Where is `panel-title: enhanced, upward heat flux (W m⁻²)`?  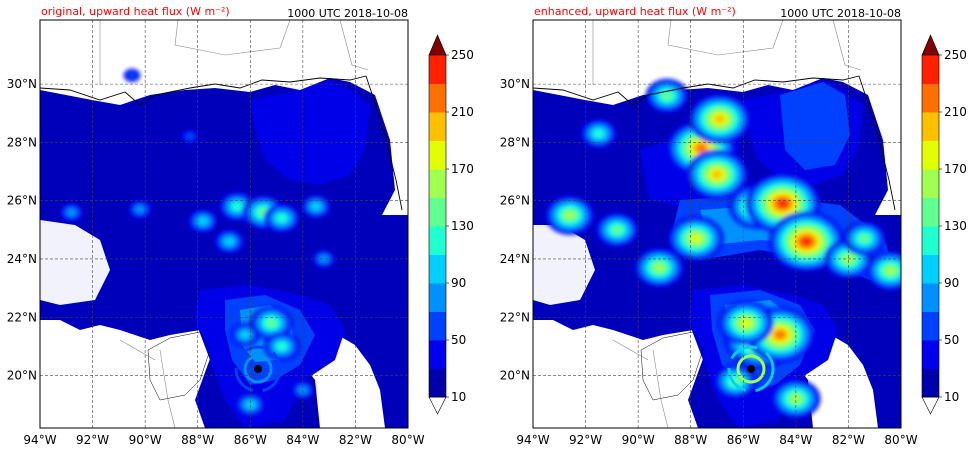 panel-title: enhanced, upward heat flux (W m⁻²) is located at coordinates (635, 11).